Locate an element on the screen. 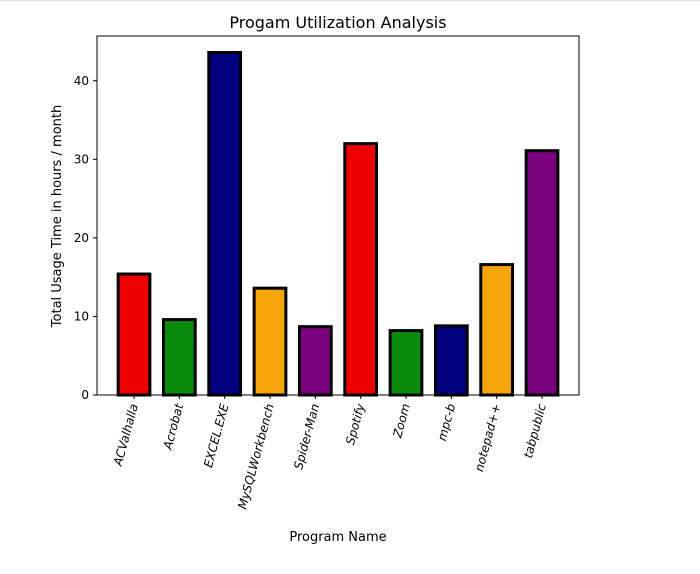 The image size is (700, 574). y-tick-label: 10 is located at coordinates (81, 316).